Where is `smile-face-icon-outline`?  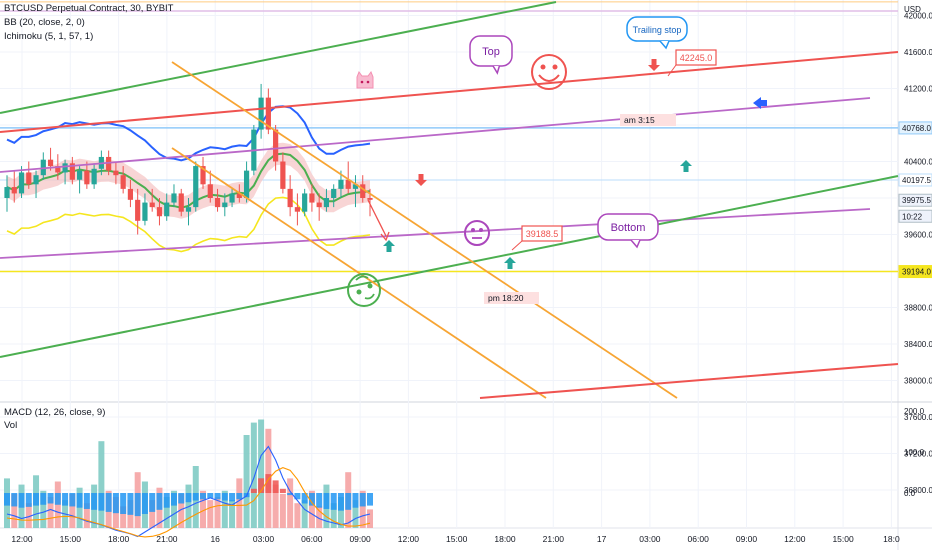 smile-face-icon-outline is located at coordinates (549, 72).